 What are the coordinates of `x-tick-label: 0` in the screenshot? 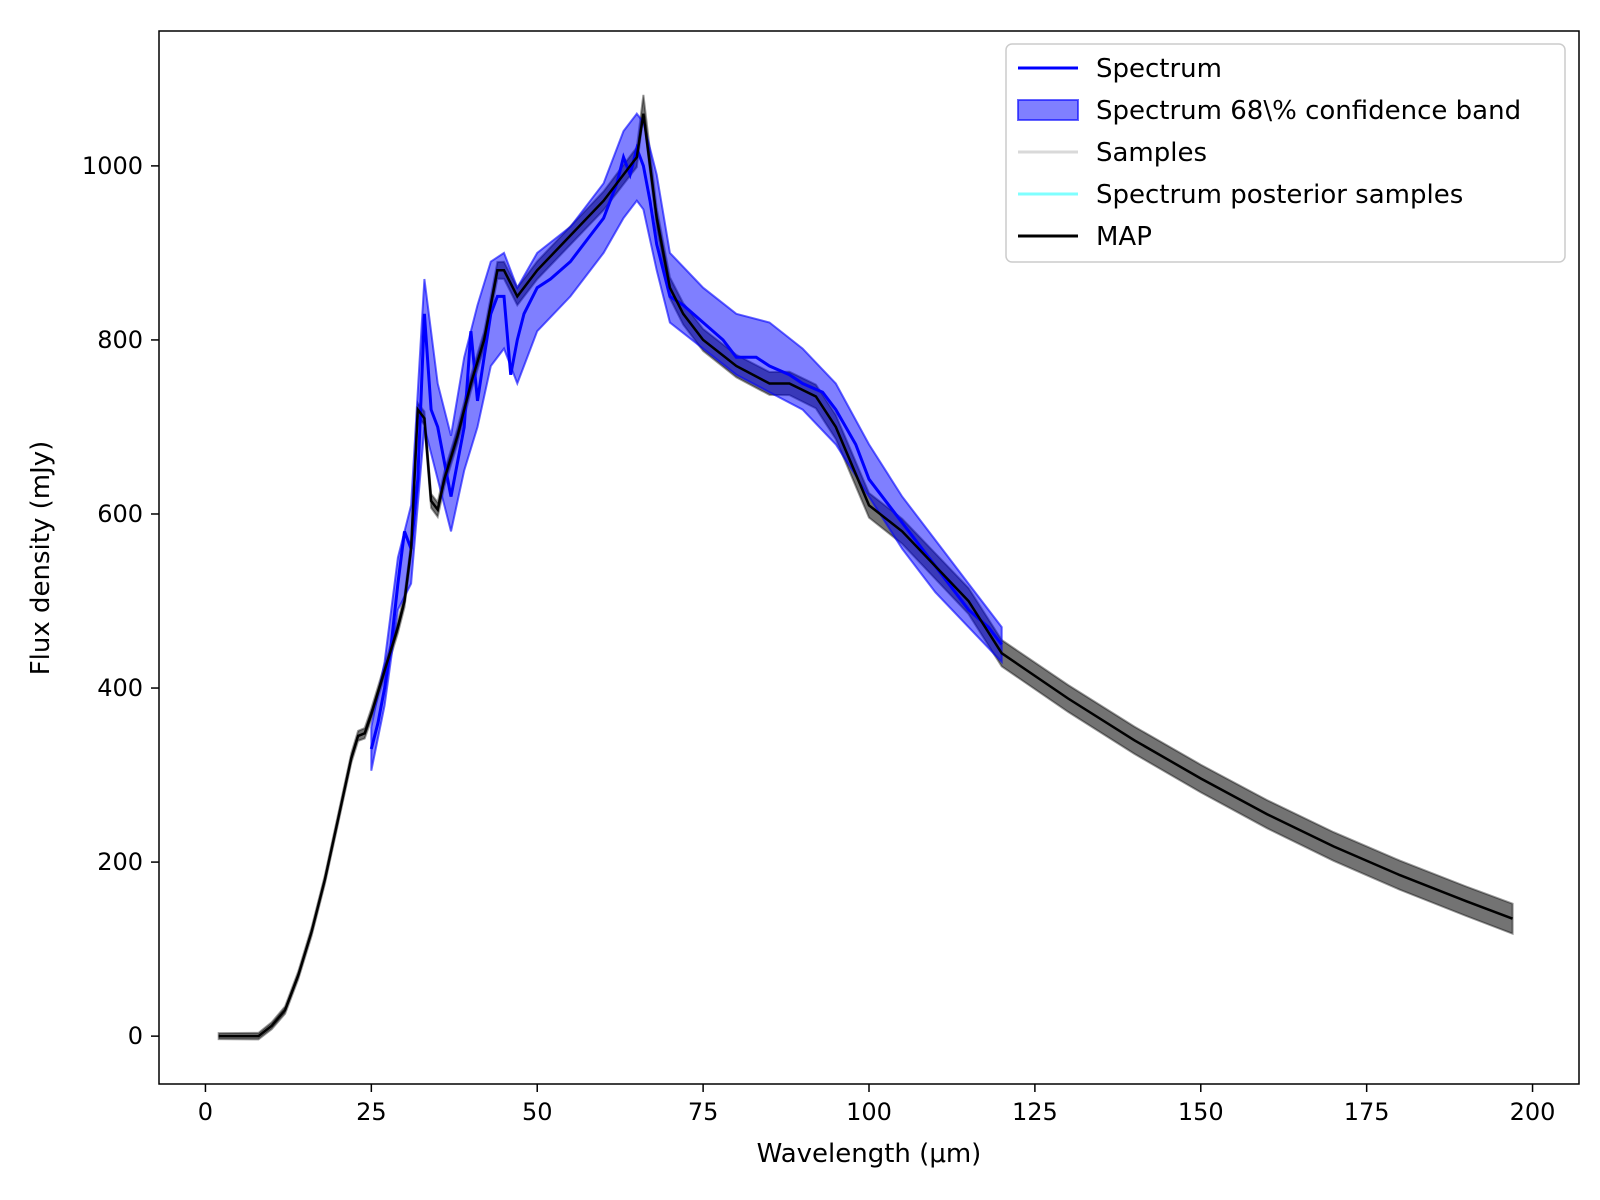 It's located at (205, 1112).